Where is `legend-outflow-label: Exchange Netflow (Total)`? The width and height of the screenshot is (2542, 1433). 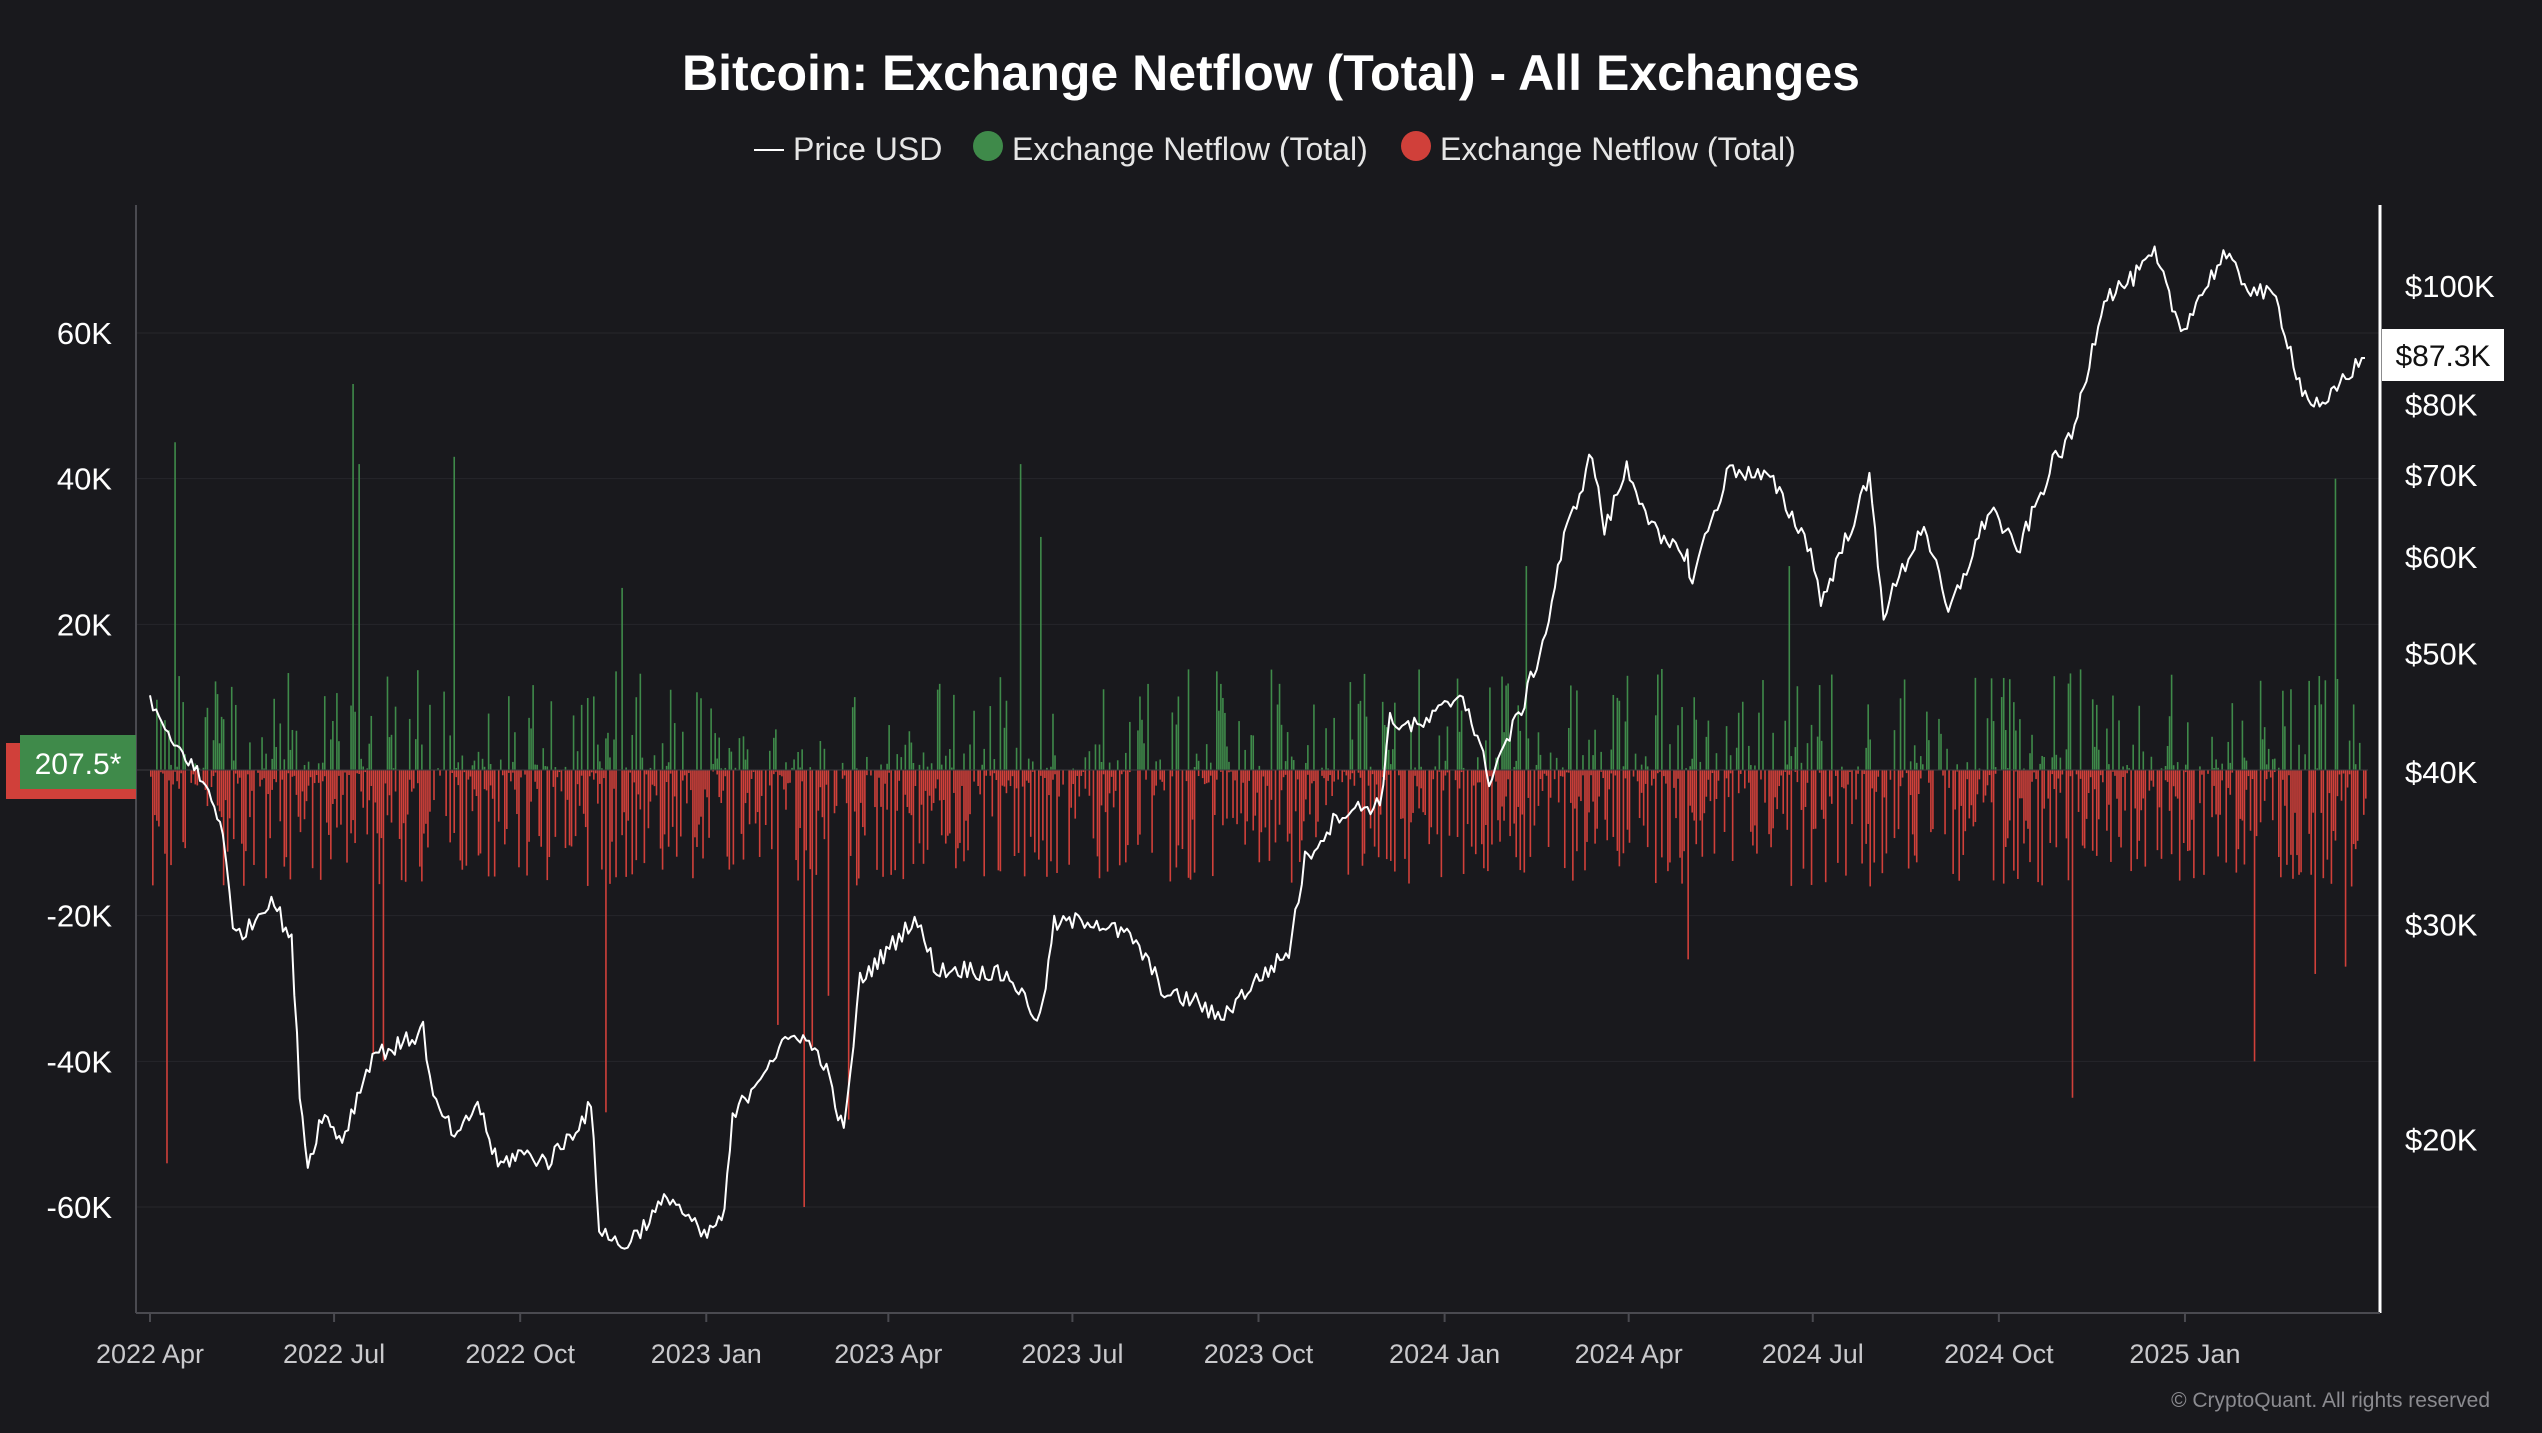
legend-outflow-label: Exchange Netflow (Total) is located at coordinates (1618, 149).